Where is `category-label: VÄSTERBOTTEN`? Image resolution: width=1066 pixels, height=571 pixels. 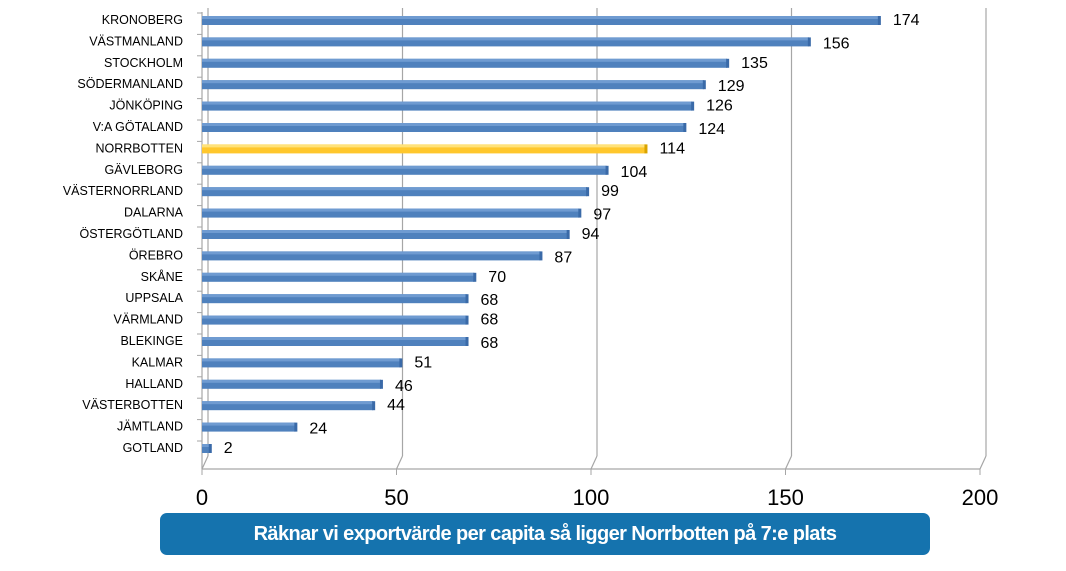
category-label: VÄSTERBOTTEN is located at coordinates (132, 405).